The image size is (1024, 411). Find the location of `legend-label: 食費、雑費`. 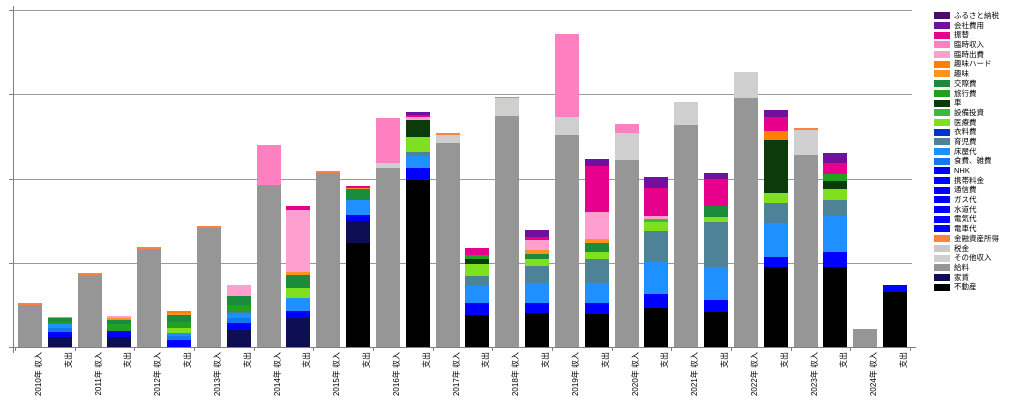

legend-label: 食費、雑費 is located at coordinates (973, 161).